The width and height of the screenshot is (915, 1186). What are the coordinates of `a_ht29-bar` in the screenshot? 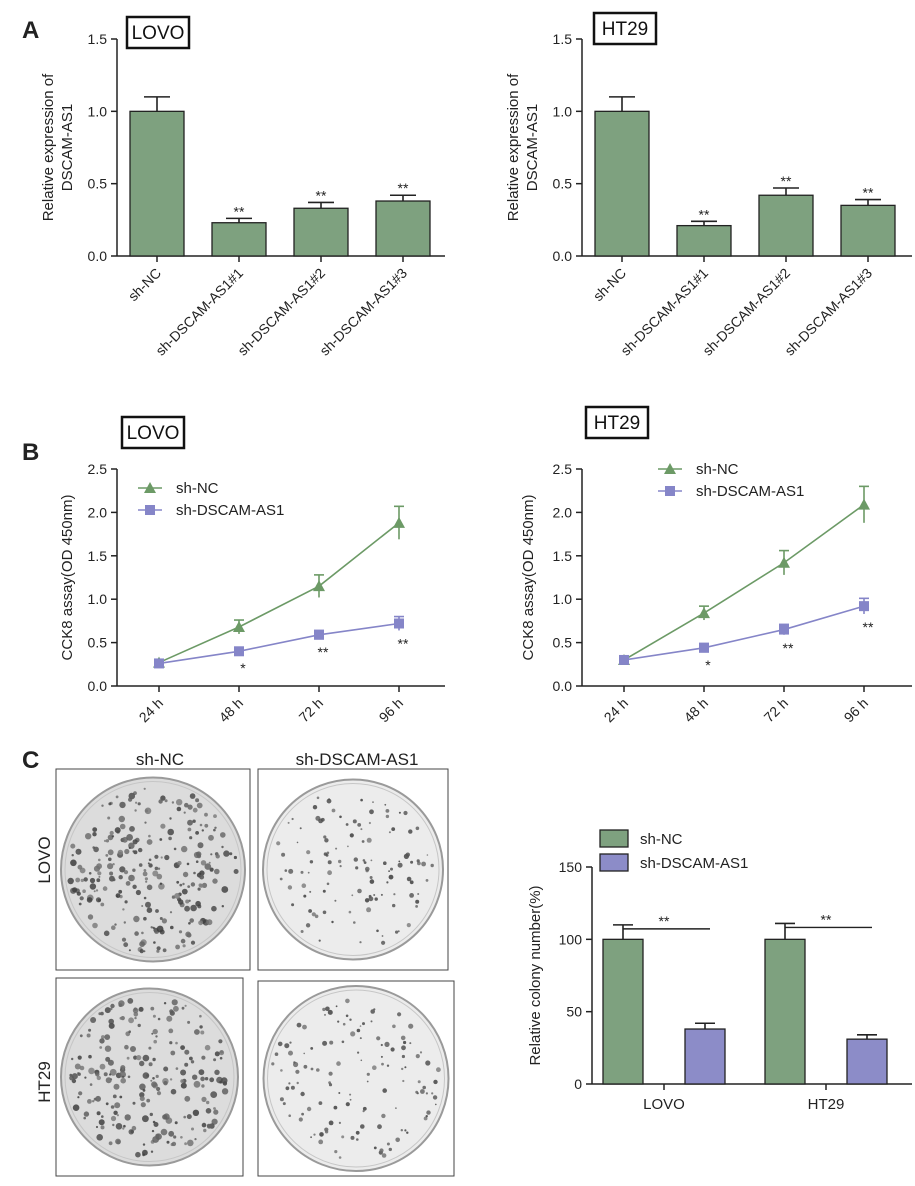 It's located at (868, 230).